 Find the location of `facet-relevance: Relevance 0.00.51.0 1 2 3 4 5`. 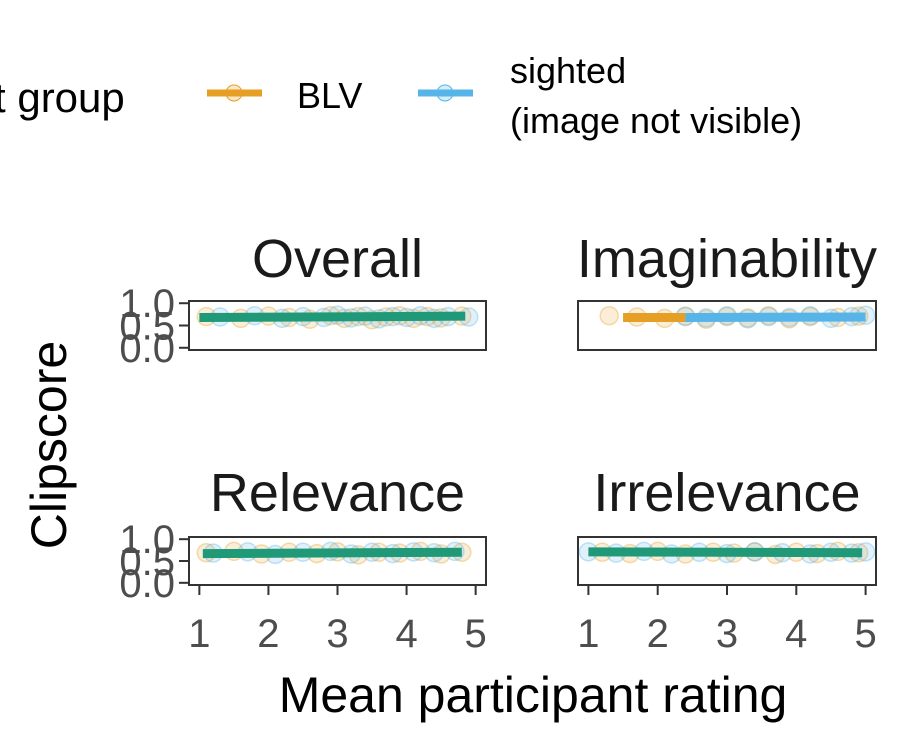

facet-relevance: Relevance 0.00.51.0 1 2 3 4 5 is located at coordinates (303, 559).